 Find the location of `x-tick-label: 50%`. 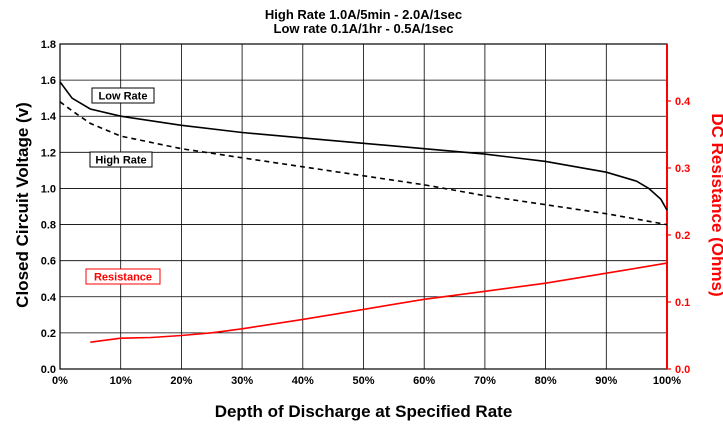

x-tick-label: 50% is located at coordinates (363, 381).